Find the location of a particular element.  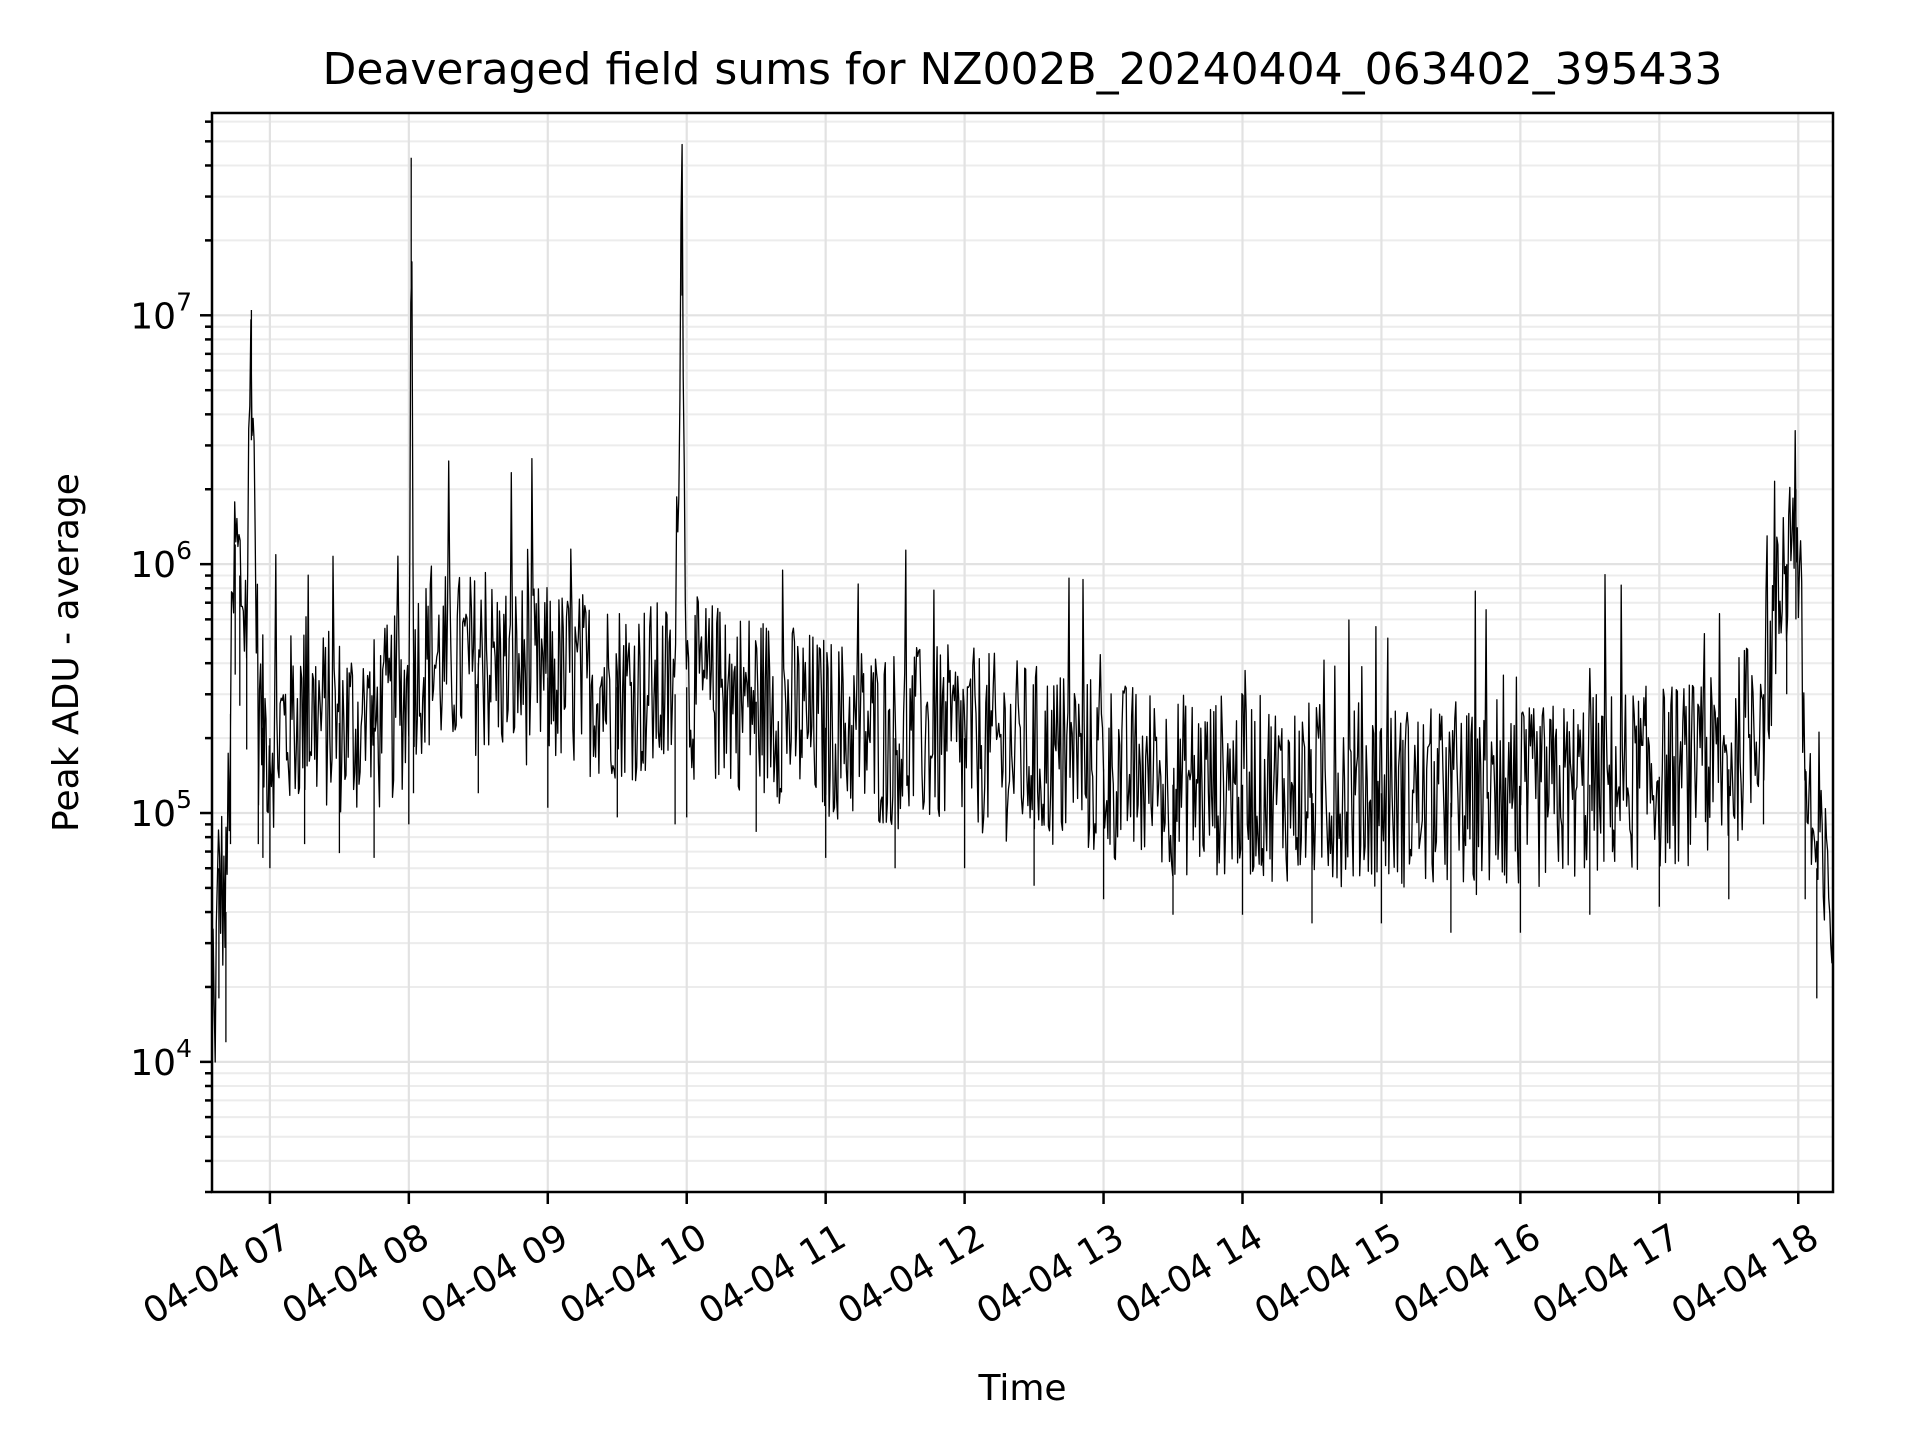

y-tick-label: 10⁴ is located at coordinates (161, 1059).